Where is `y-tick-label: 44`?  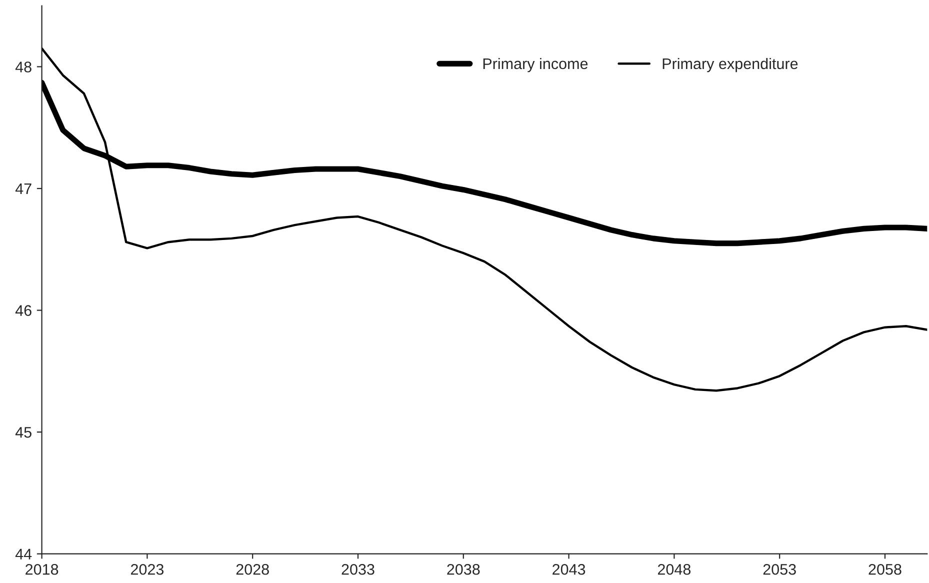 y-tick-label: 44 is located at coordinates (23, 554).